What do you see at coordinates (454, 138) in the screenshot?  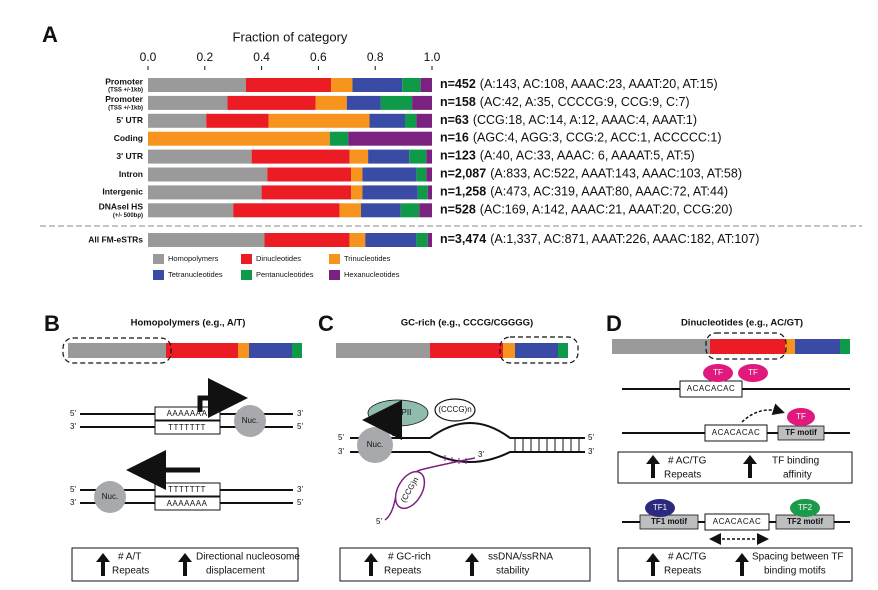 I see `count: n=16` at bounding box center [454, 138].